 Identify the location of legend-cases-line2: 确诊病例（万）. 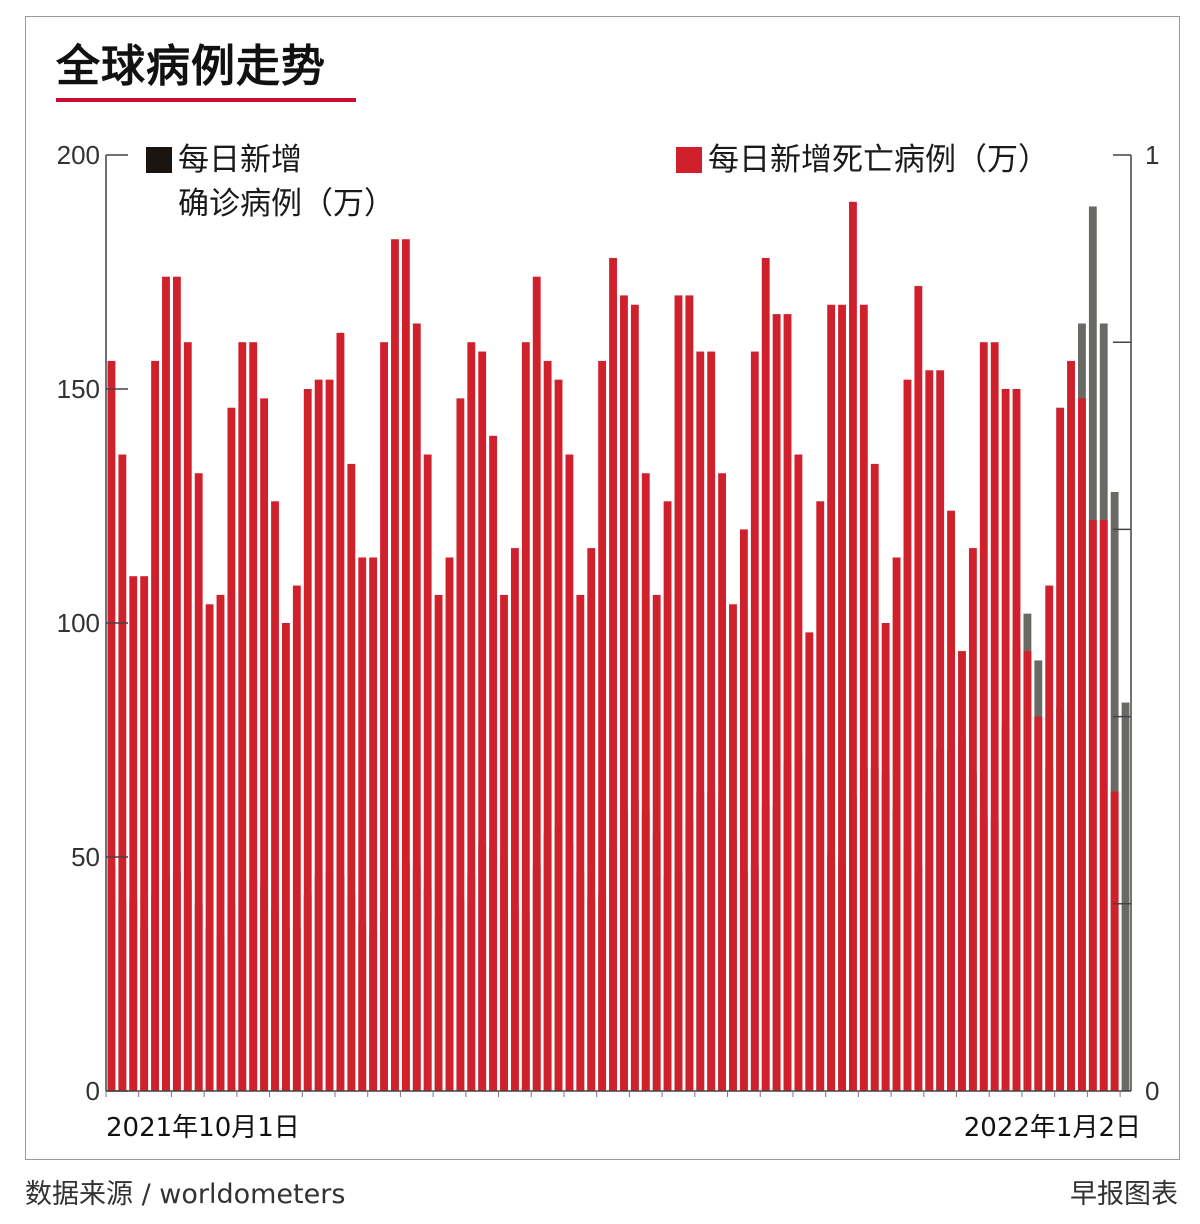
(286, 204).